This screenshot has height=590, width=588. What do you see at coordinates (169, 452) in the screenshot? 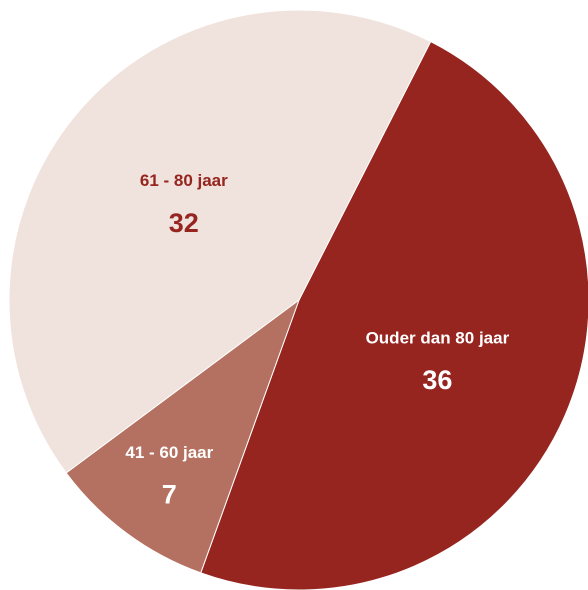
I see `slice-label: 41 - 60 jaar` at bounding box center [169, 452].